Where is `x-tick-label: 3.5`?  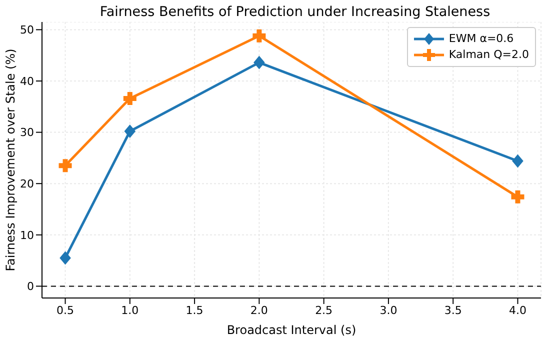
x-tick-label: 3.5 is located at coordinates (453, 310).